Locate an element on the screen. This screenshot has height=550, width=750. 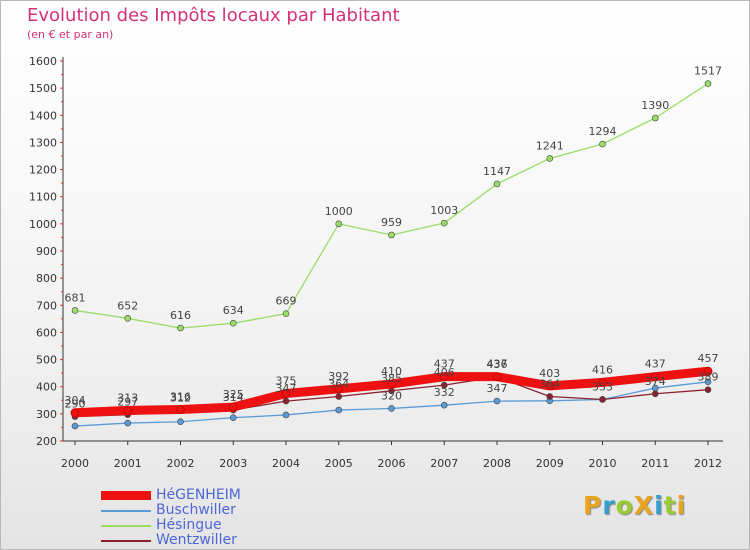
legend-item-buschwiller: Buschwiller is located at coordinates (171, 510).